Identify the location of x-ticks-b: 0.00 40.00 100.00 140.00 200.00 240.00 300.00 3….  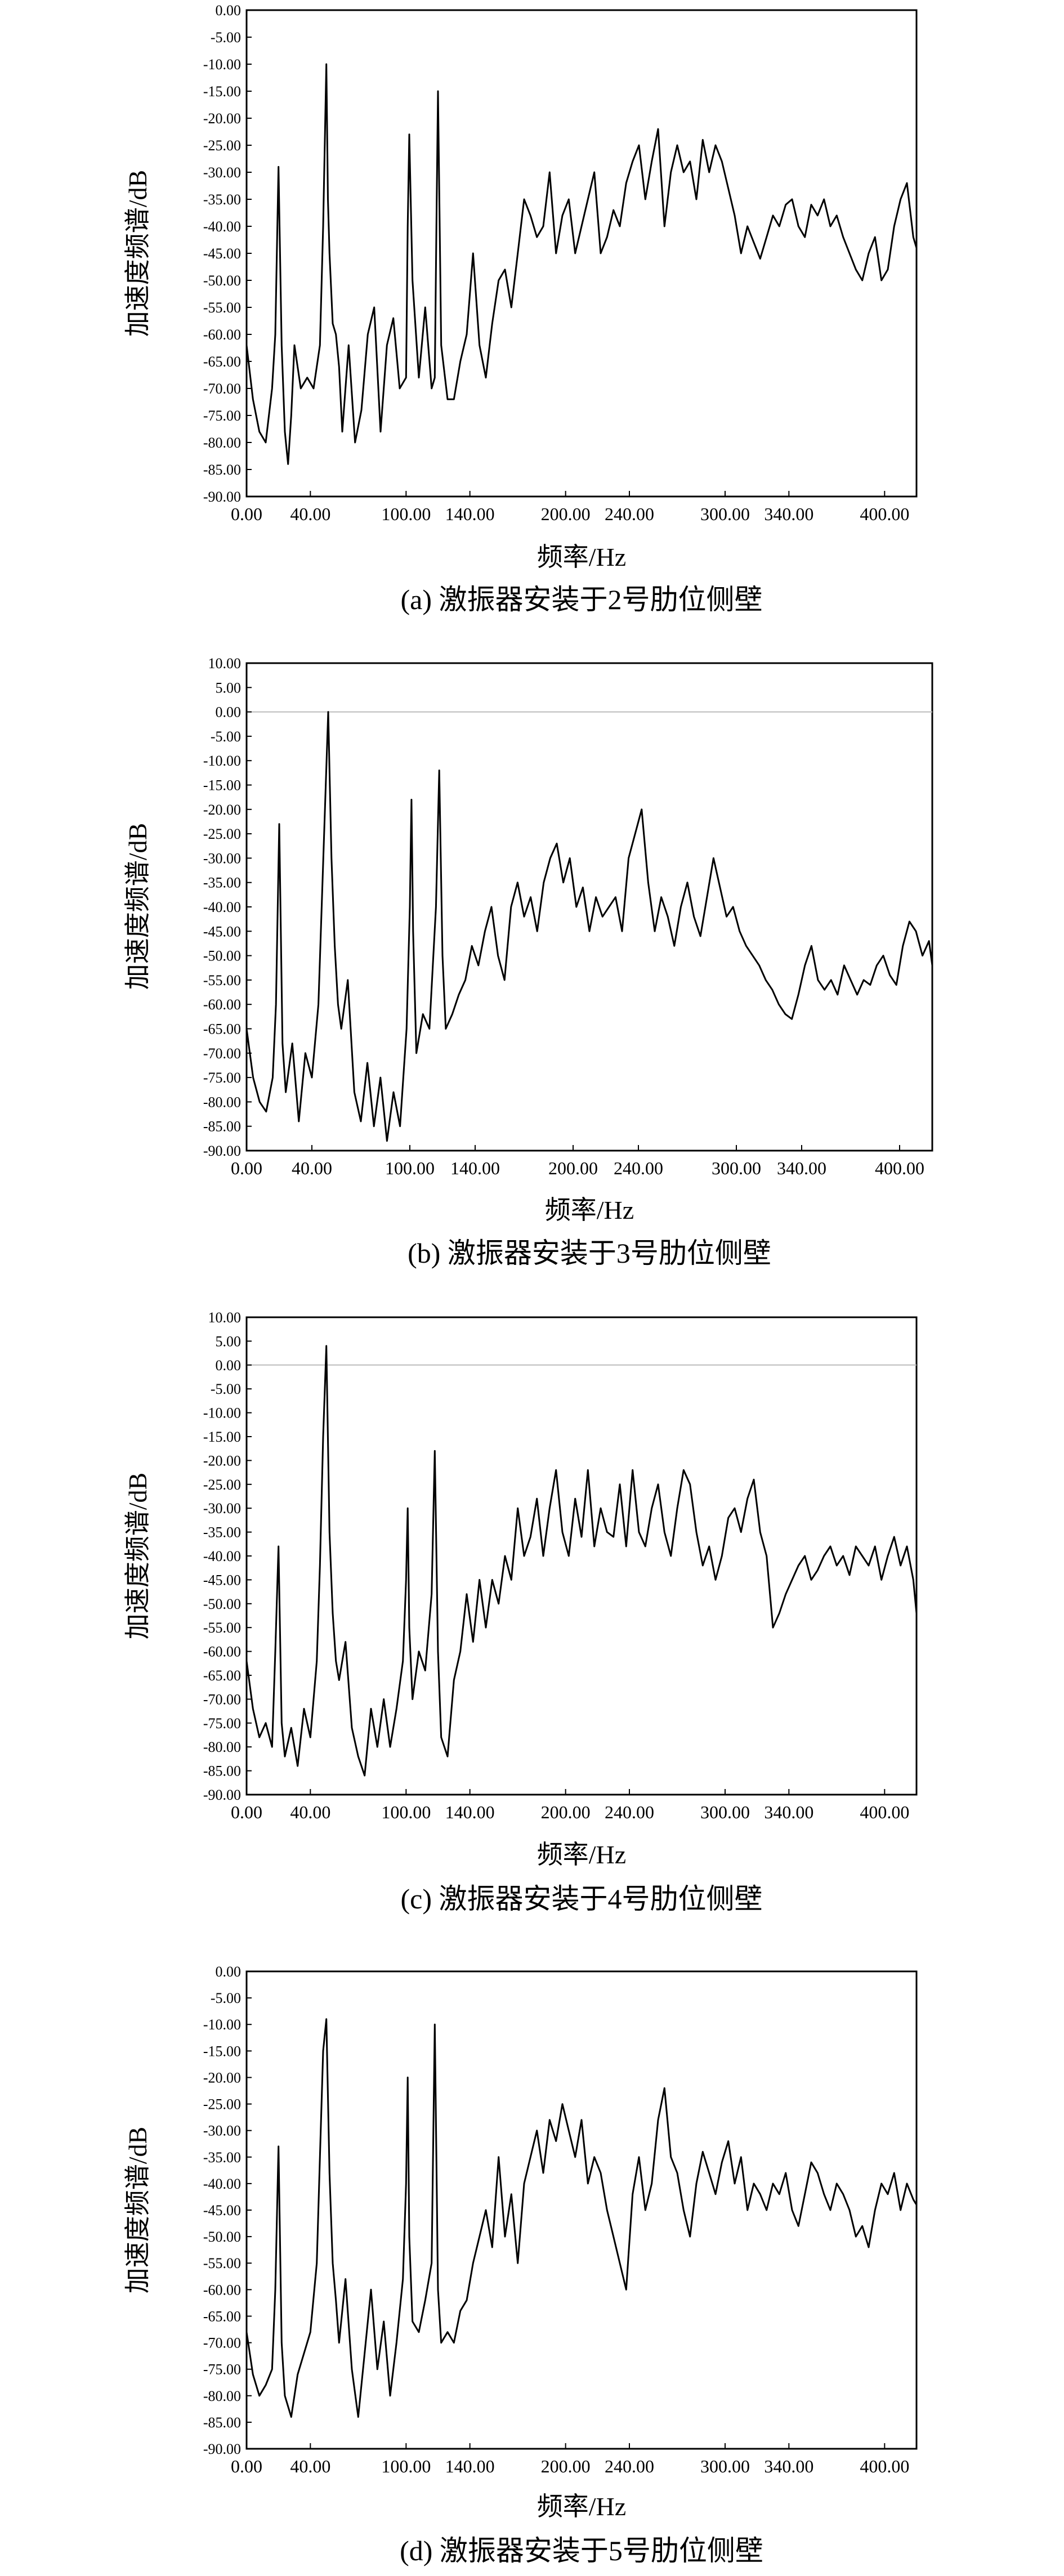
(578, 1161).